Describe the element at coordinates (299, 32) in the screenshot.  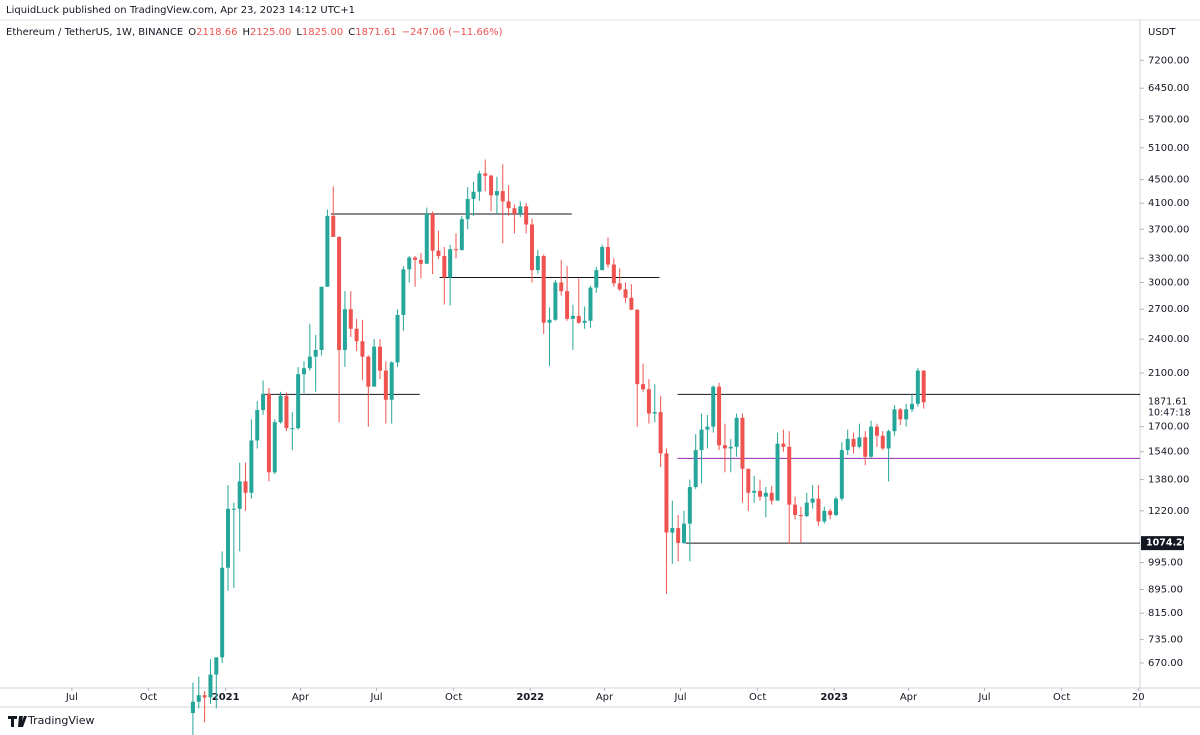
I see `legend-prefix: L` at that location.